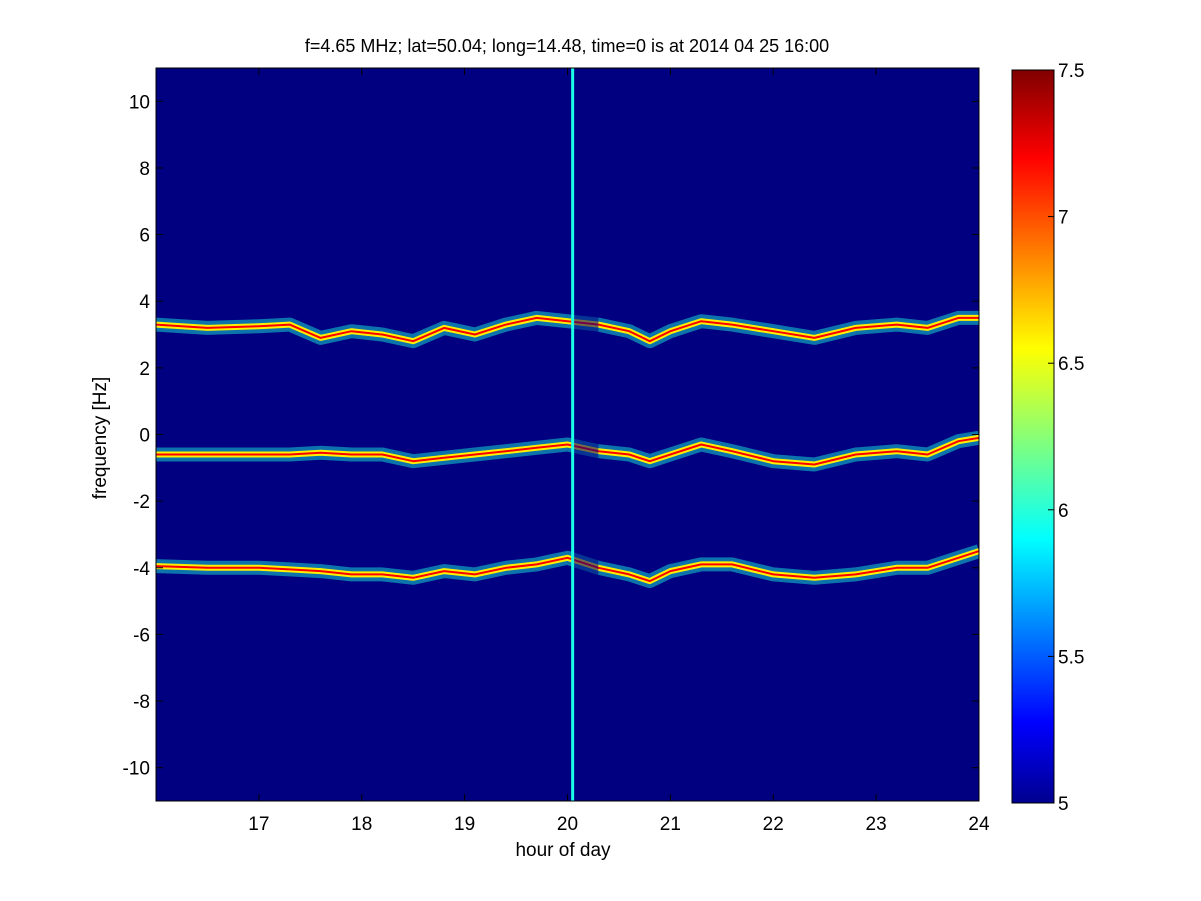 This screenshot has height=901, width=1201. I want to click on y-tick-label: 10, so click(139, 102).